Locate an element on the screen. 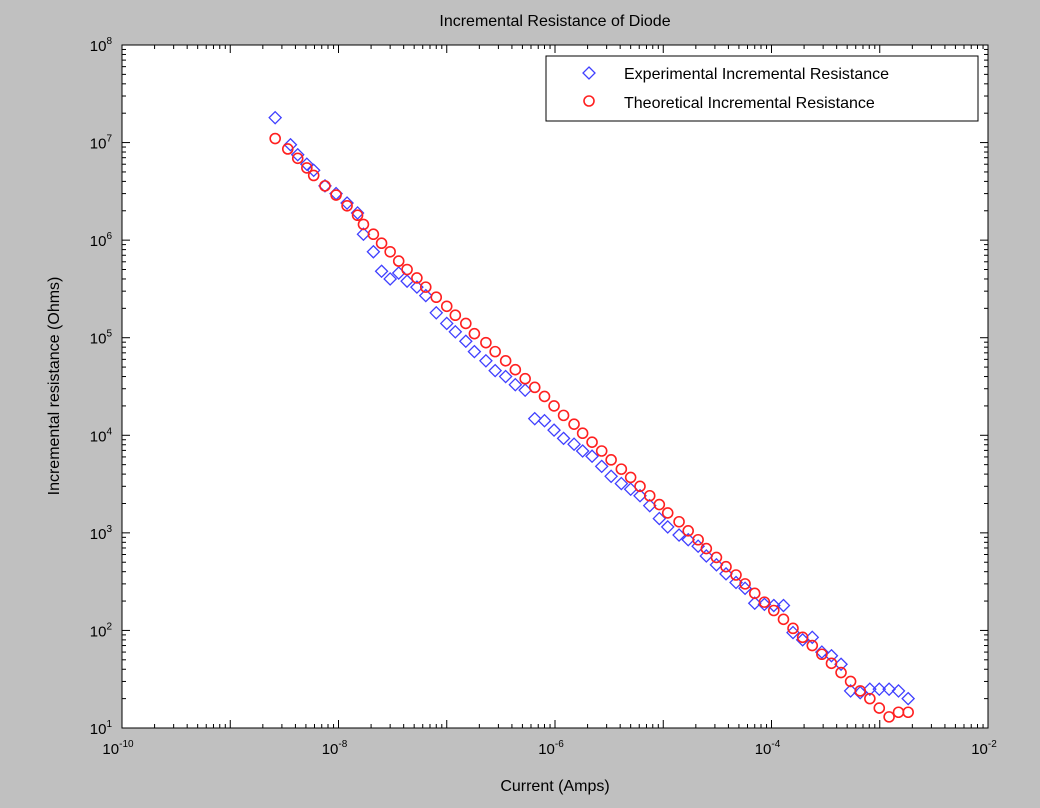 Image resolution: width=1040 pixels, height=808 pixels. y-tick-label: 10⁵ is located at coordinates (101, 338).